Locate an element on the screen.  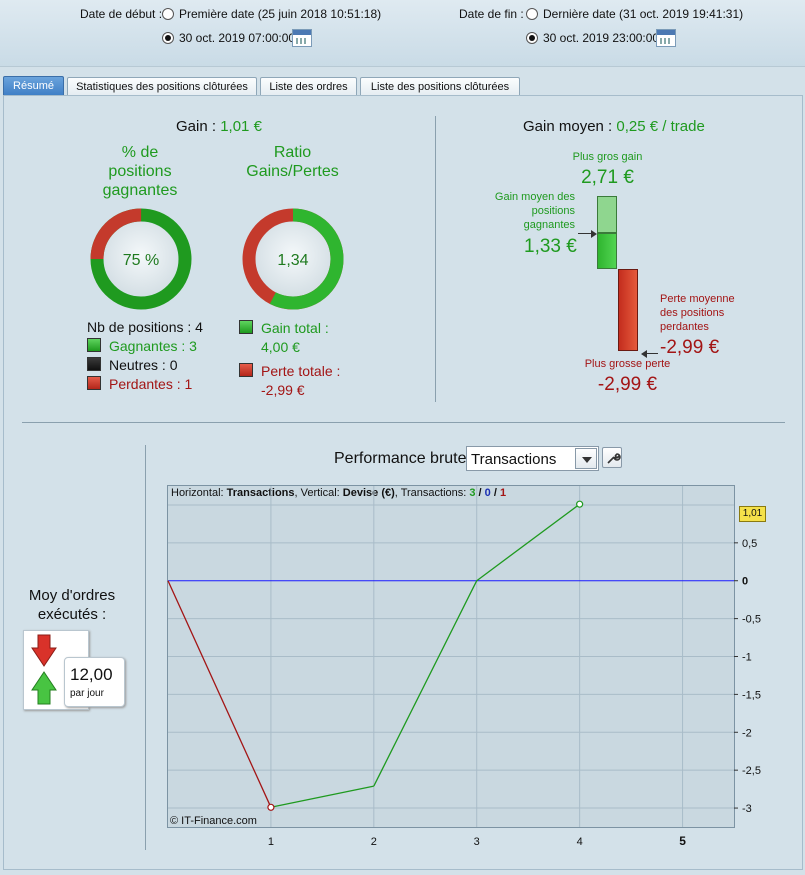
x-tick-label: 4 is located at coordinates (580, 842).